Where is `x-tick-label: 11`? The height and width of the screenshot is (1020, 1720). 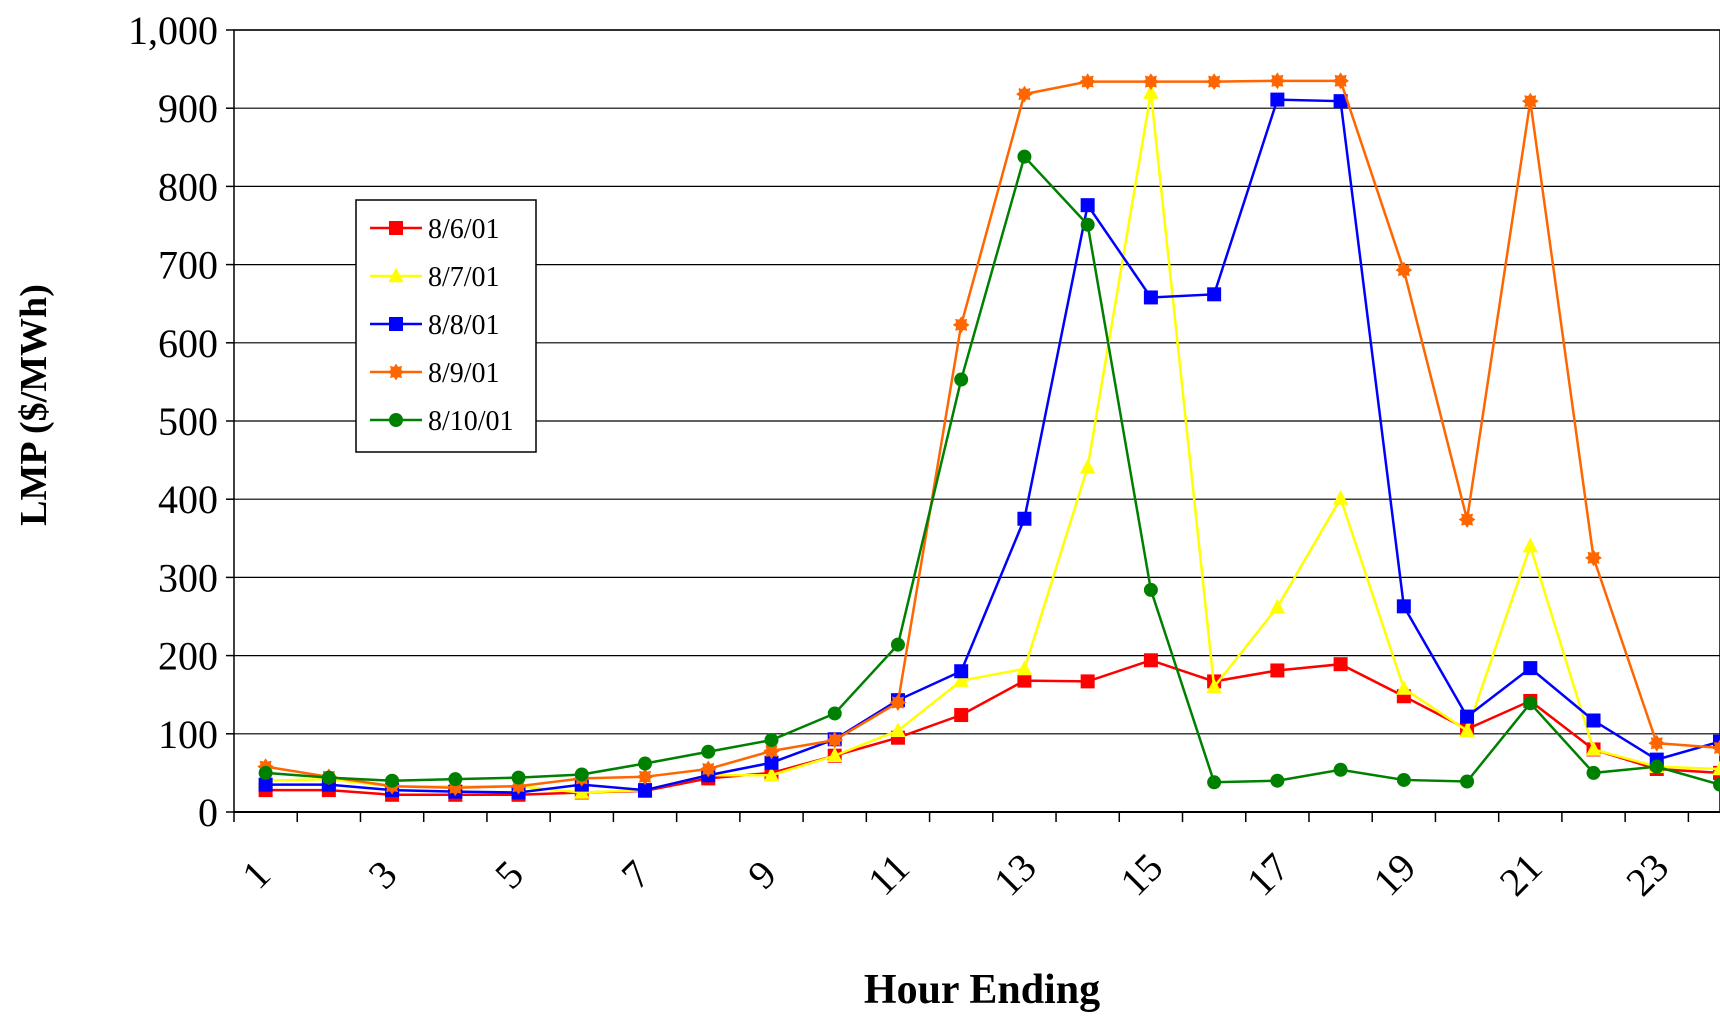
x-tick-label: 11 is located at coordinates (888, 874).